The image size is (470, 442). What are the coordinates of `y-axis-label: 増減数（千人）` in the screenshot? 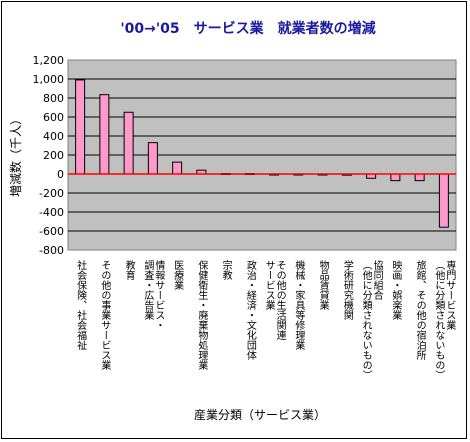 It's located at (15, 155).